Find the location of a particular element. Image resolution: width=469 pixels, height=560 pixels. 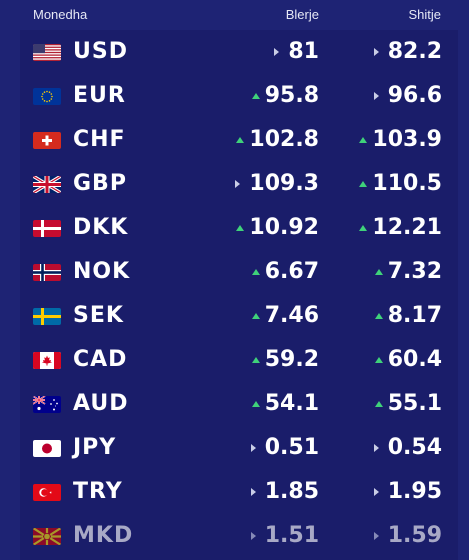

buy-rate: 109.3 is located at coordinates (277, 183).